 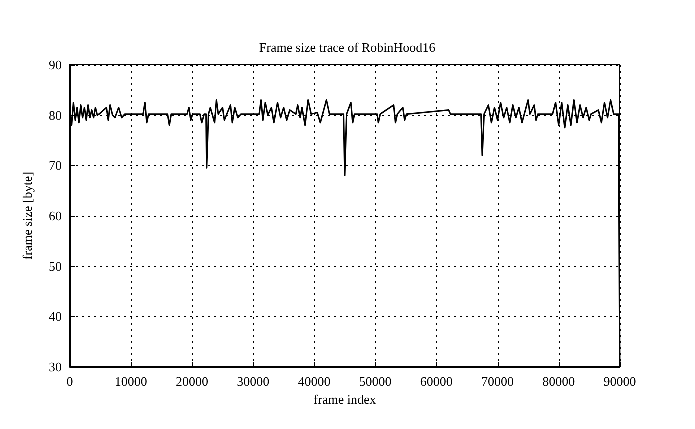 What do you see at coordinates (55, 316) in the screenshot?
I see `y-tick-label: 40` at bounding box center [55, 316].